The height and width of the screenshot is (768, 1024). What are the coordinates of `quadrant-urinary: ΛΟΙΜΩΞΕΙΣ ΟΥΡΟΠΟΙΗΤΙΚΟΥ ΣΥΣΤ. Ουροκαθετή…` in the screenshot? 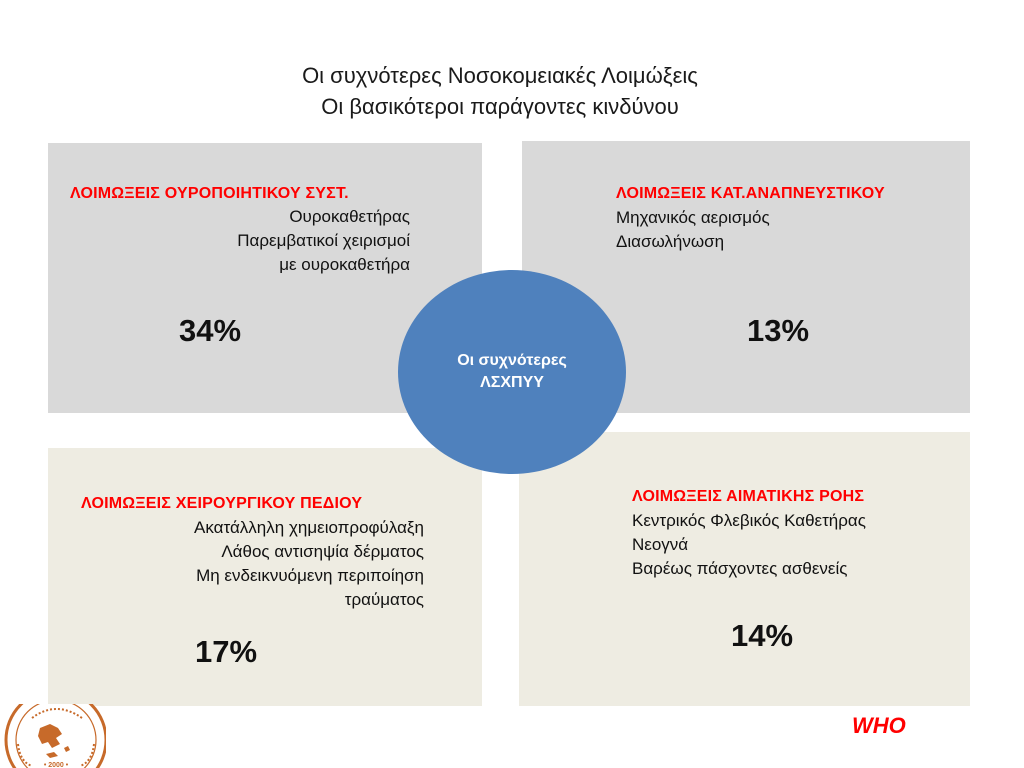 It's located at (265, 278).